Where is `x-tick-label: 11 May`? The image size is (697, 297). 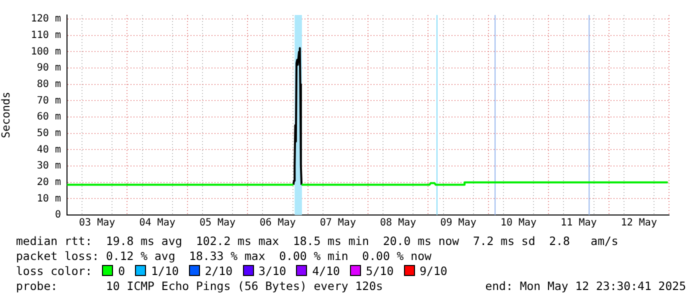
x-tick-label: 11 May is located at coordinates (578, 223).